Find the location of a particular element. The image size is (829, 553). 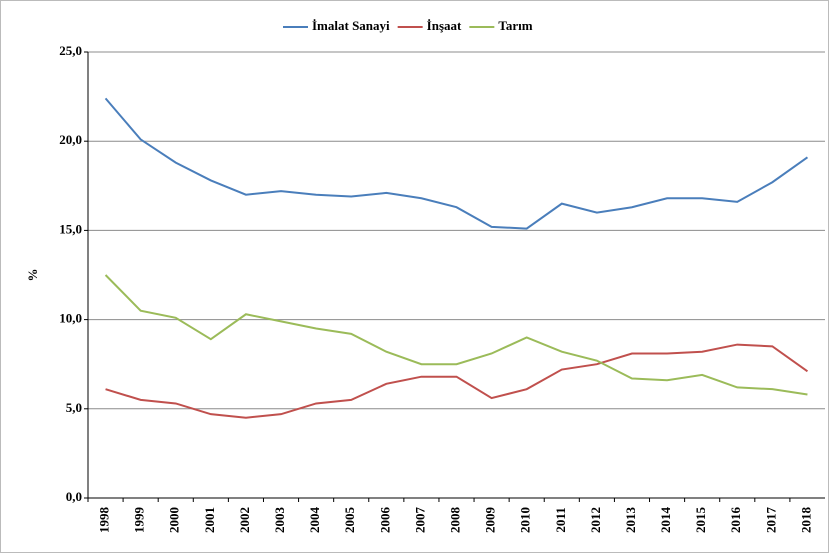

x-tick-label: 2006 is located at coordinates (384, 520).